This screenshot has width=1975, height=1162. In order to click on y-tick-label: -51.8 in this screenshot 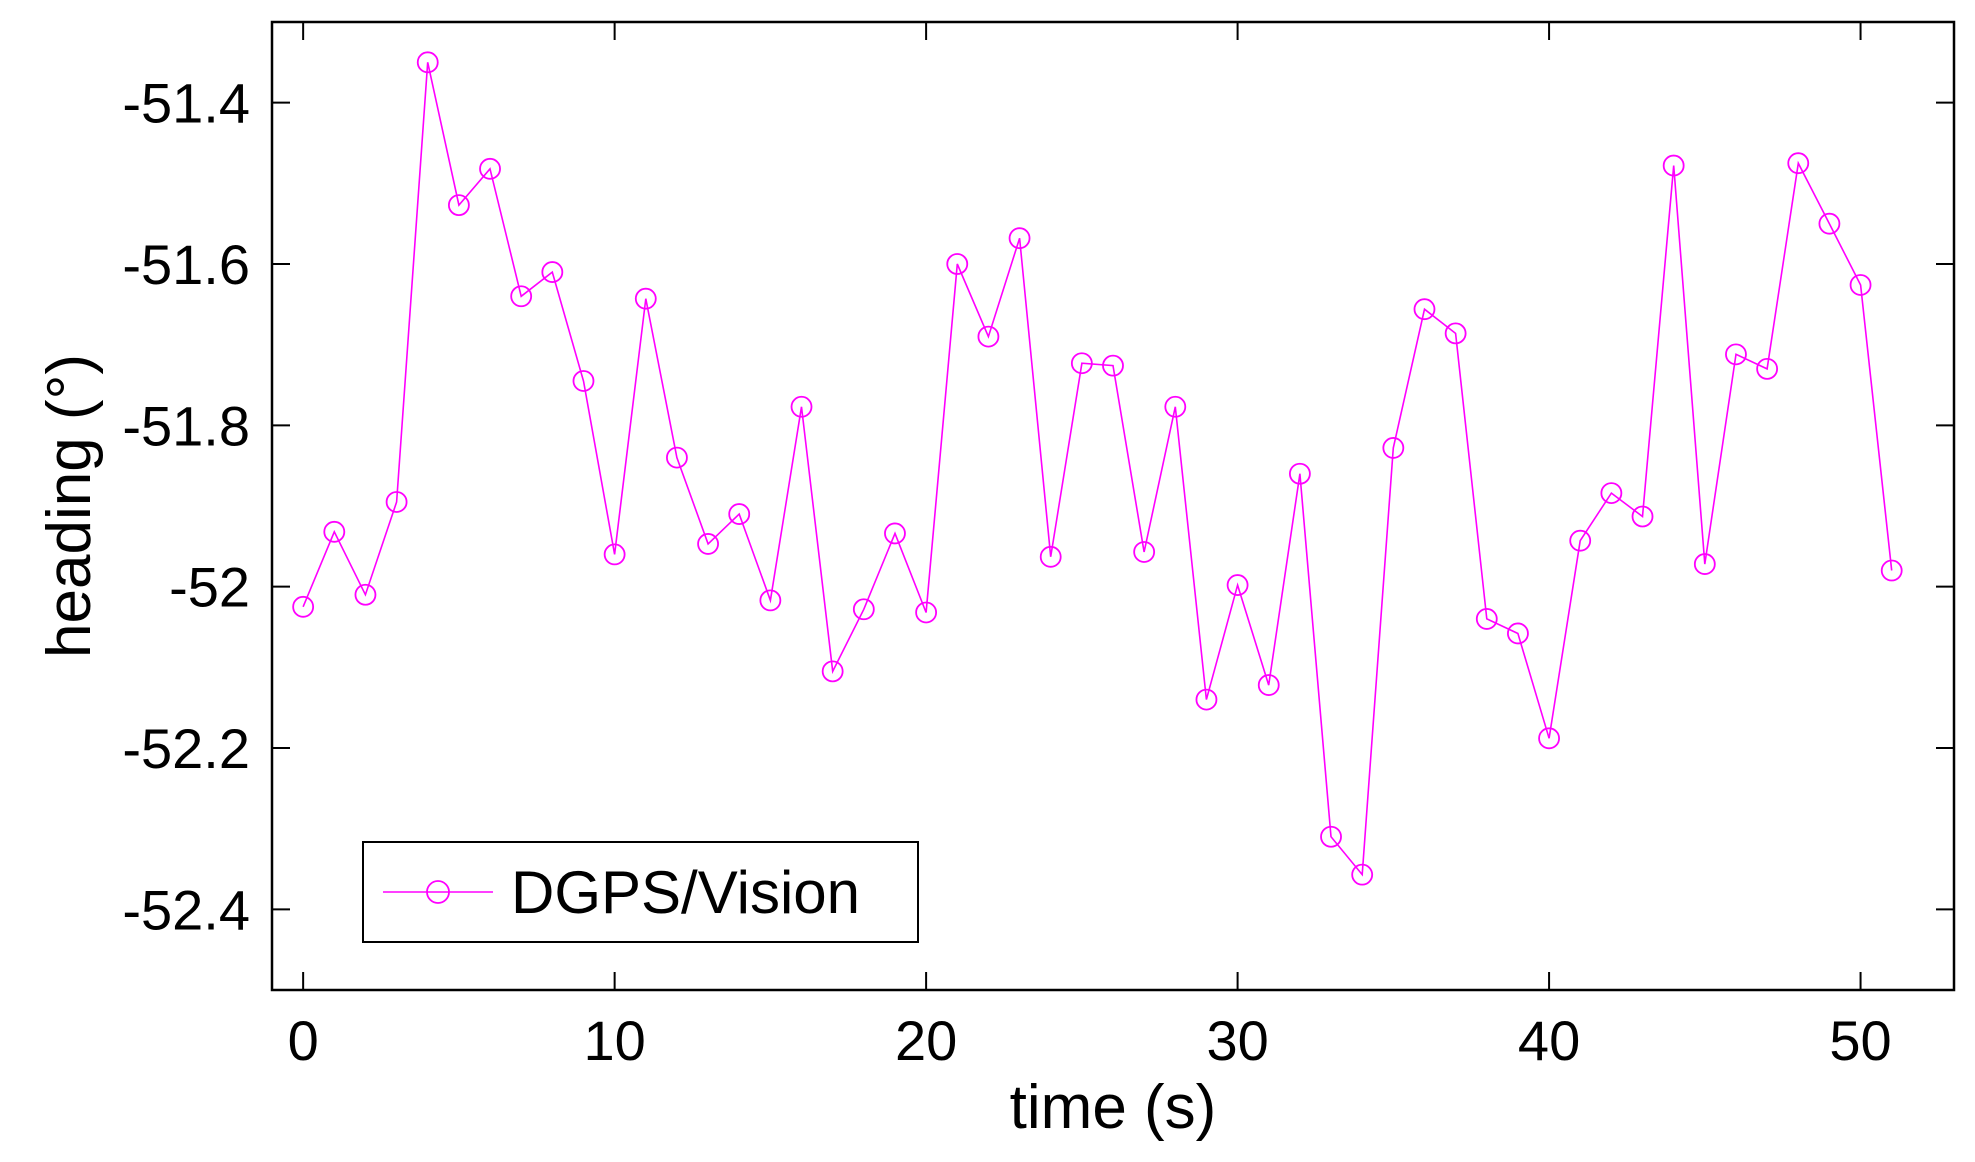, I will do `click(186, 425)`.